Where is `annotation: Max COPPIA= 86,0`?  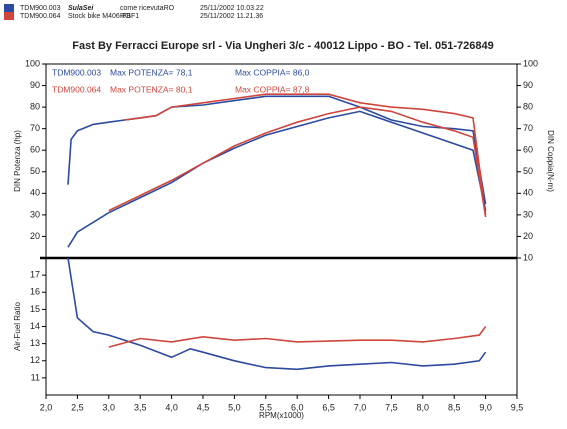 annotation: Max COPPIA= 86,0 is located at coordinates (272, 72).